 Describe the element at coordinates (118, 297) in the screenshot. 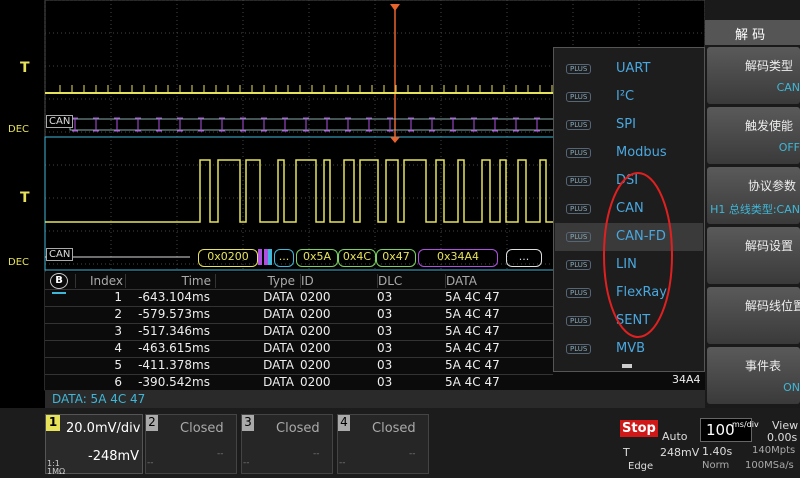

I see `table-cell: 1` at that location.